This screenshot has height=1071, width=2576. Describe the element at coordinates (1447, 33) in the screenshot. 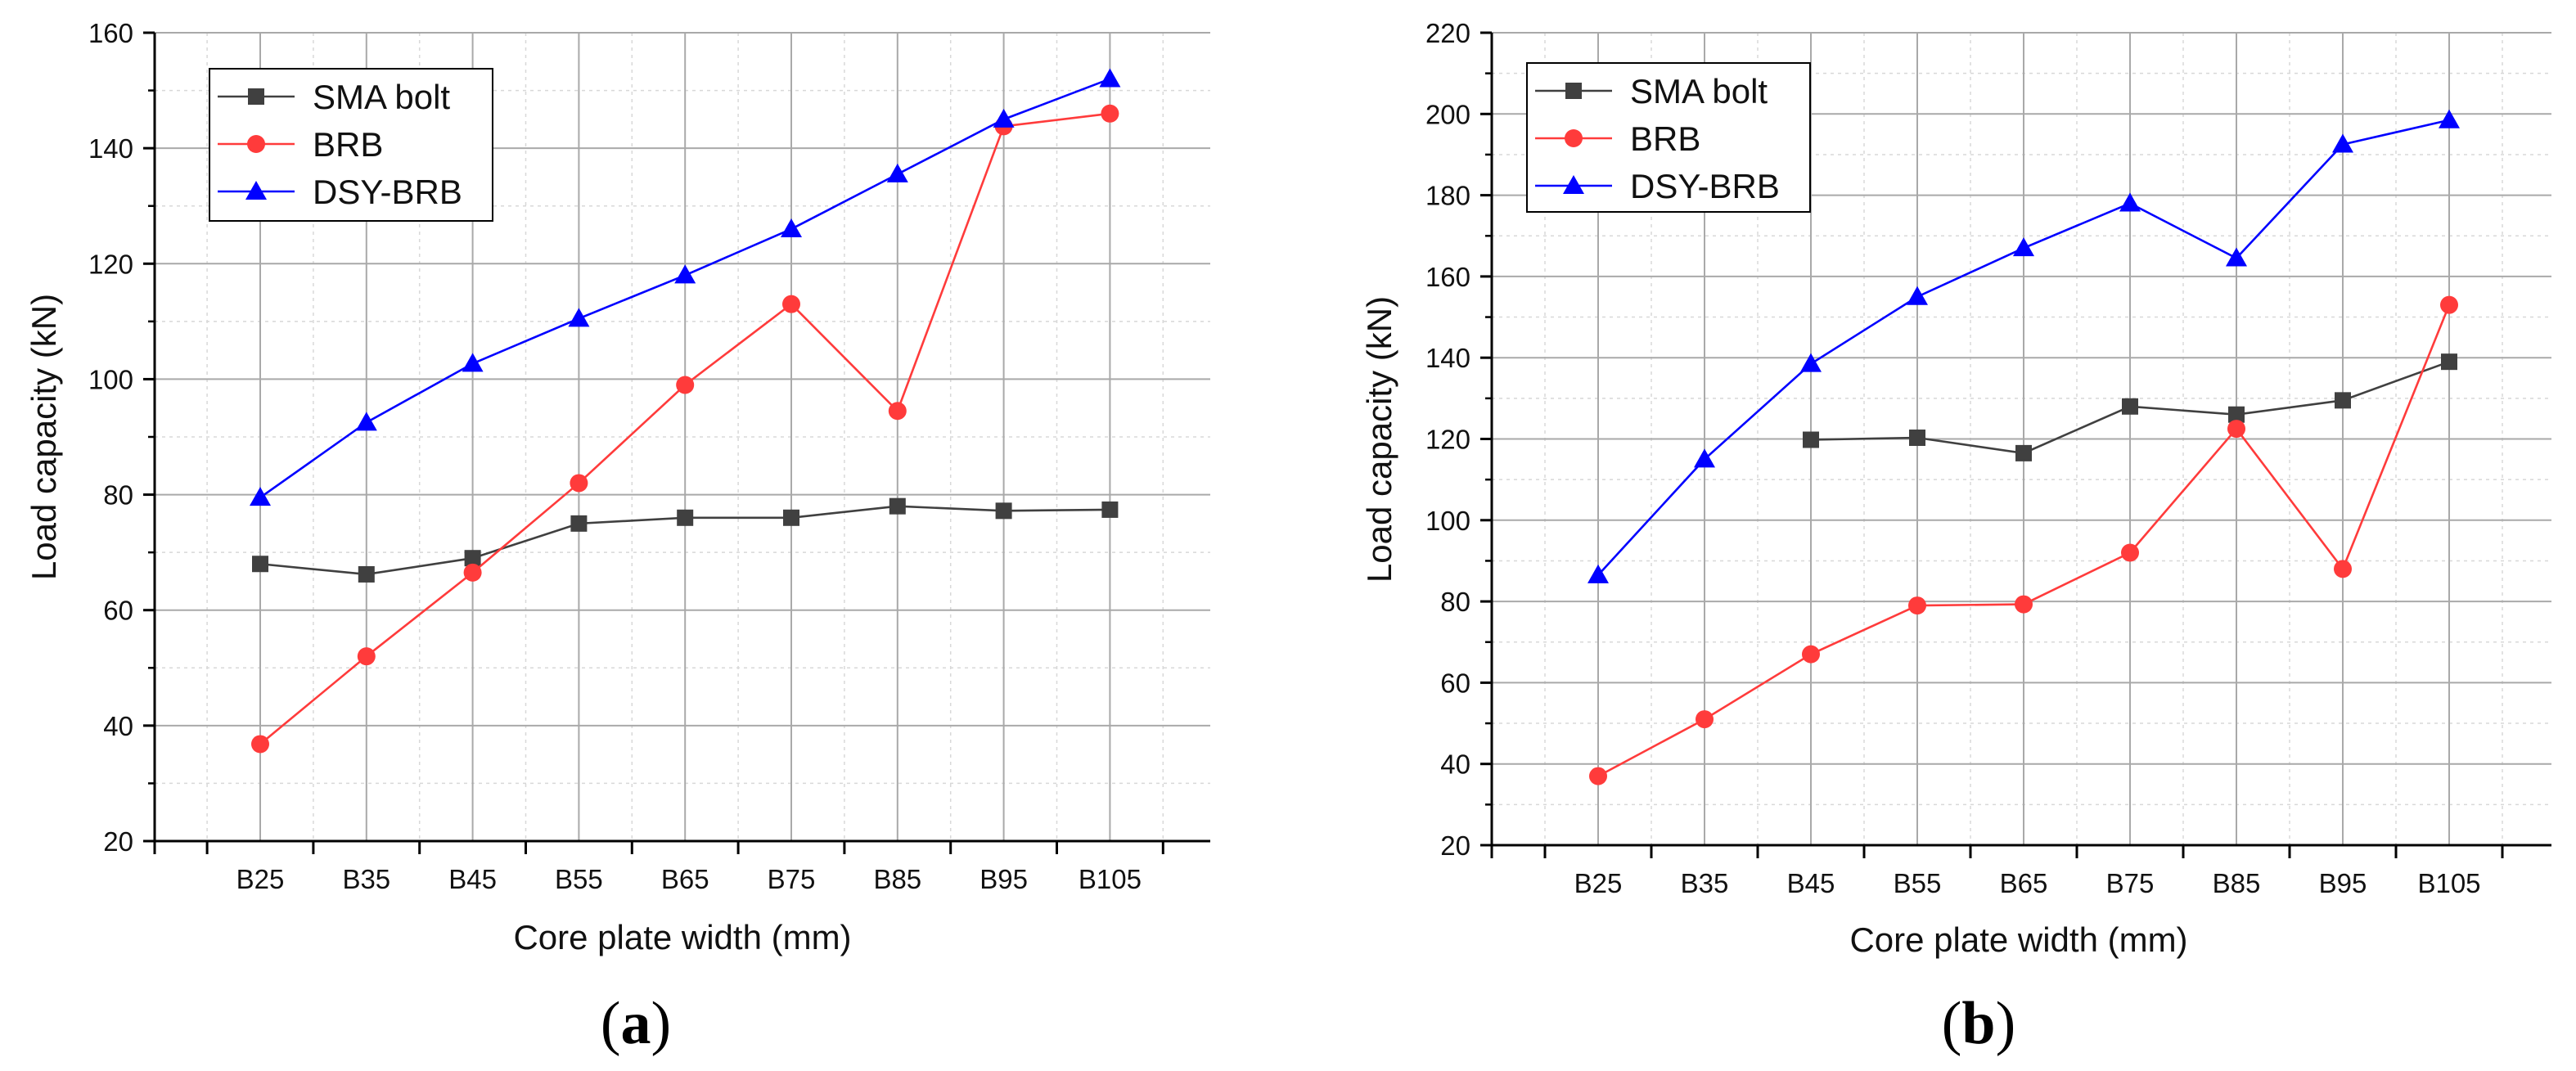

I see `y-tick-label: 220` at that location.